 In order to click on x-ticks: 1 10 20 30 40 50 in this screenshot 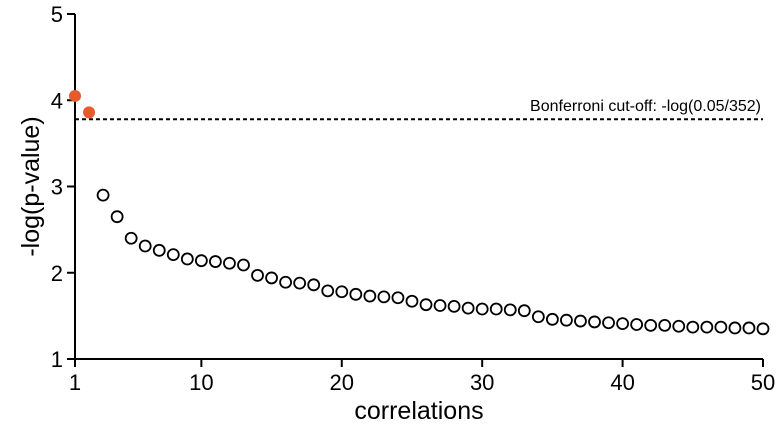, I will do `click(422, 377)`.